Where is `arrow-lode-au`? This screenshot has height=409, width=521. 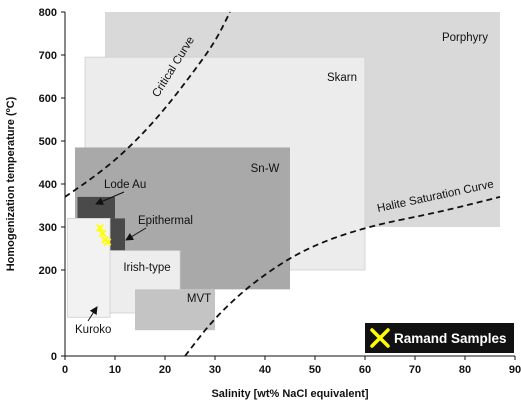 arrow-lode-au is located at coordinates (110, 198).